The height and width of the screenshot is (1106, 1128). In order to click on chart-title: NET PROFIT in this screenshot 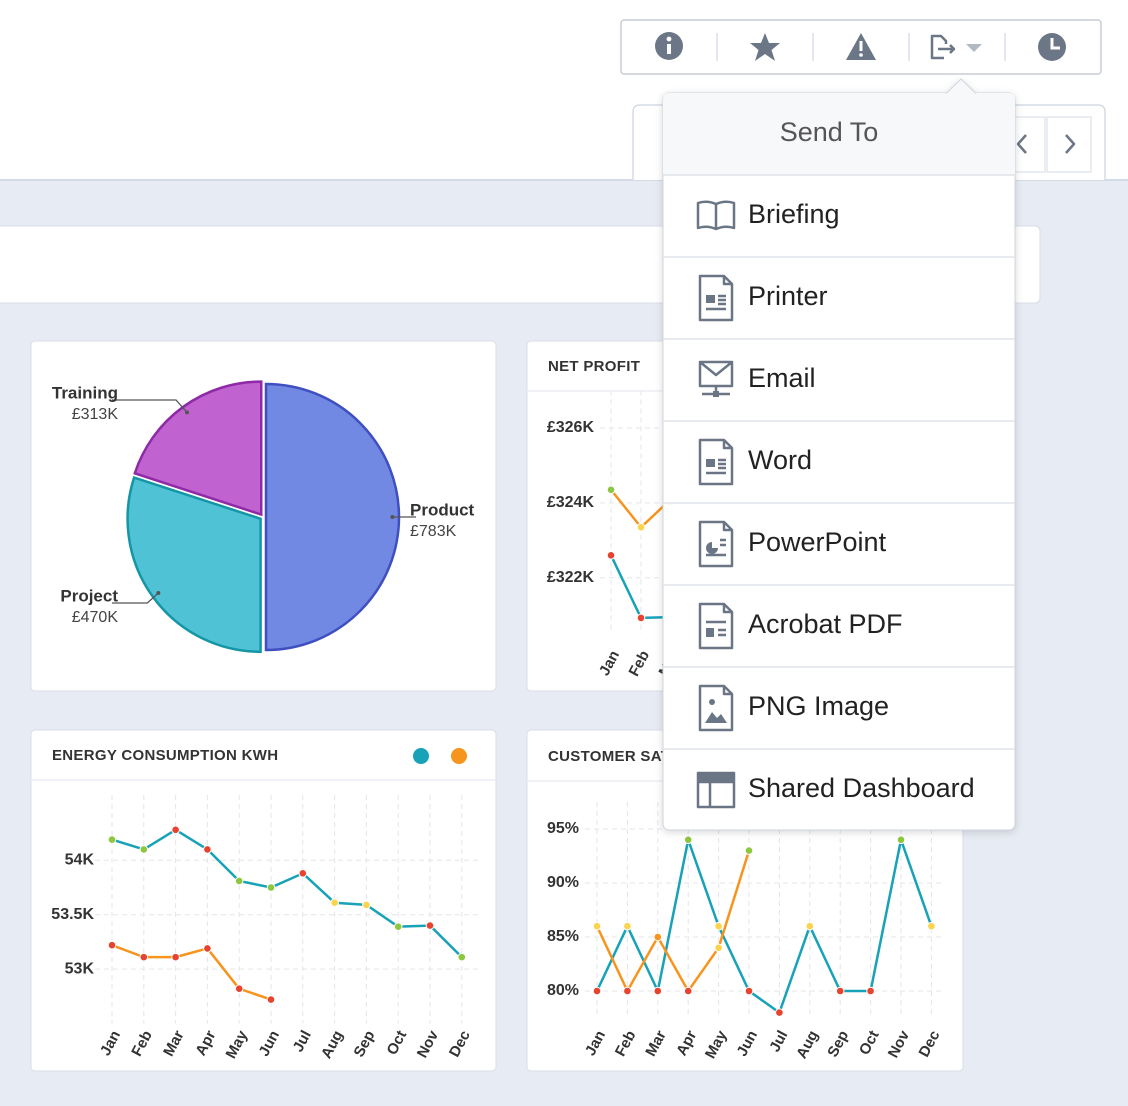, I will do `click(594, 366)`.